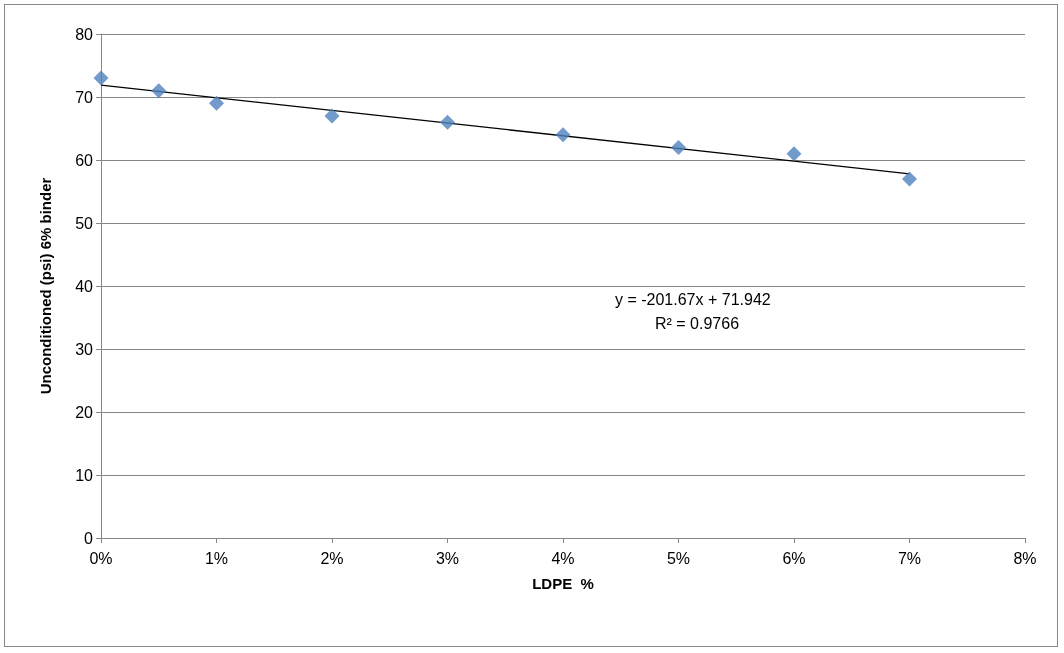 The width and height of the screenshot is (1064, 653). I want to click on x-tick-label: 5%, so click(678, 558).